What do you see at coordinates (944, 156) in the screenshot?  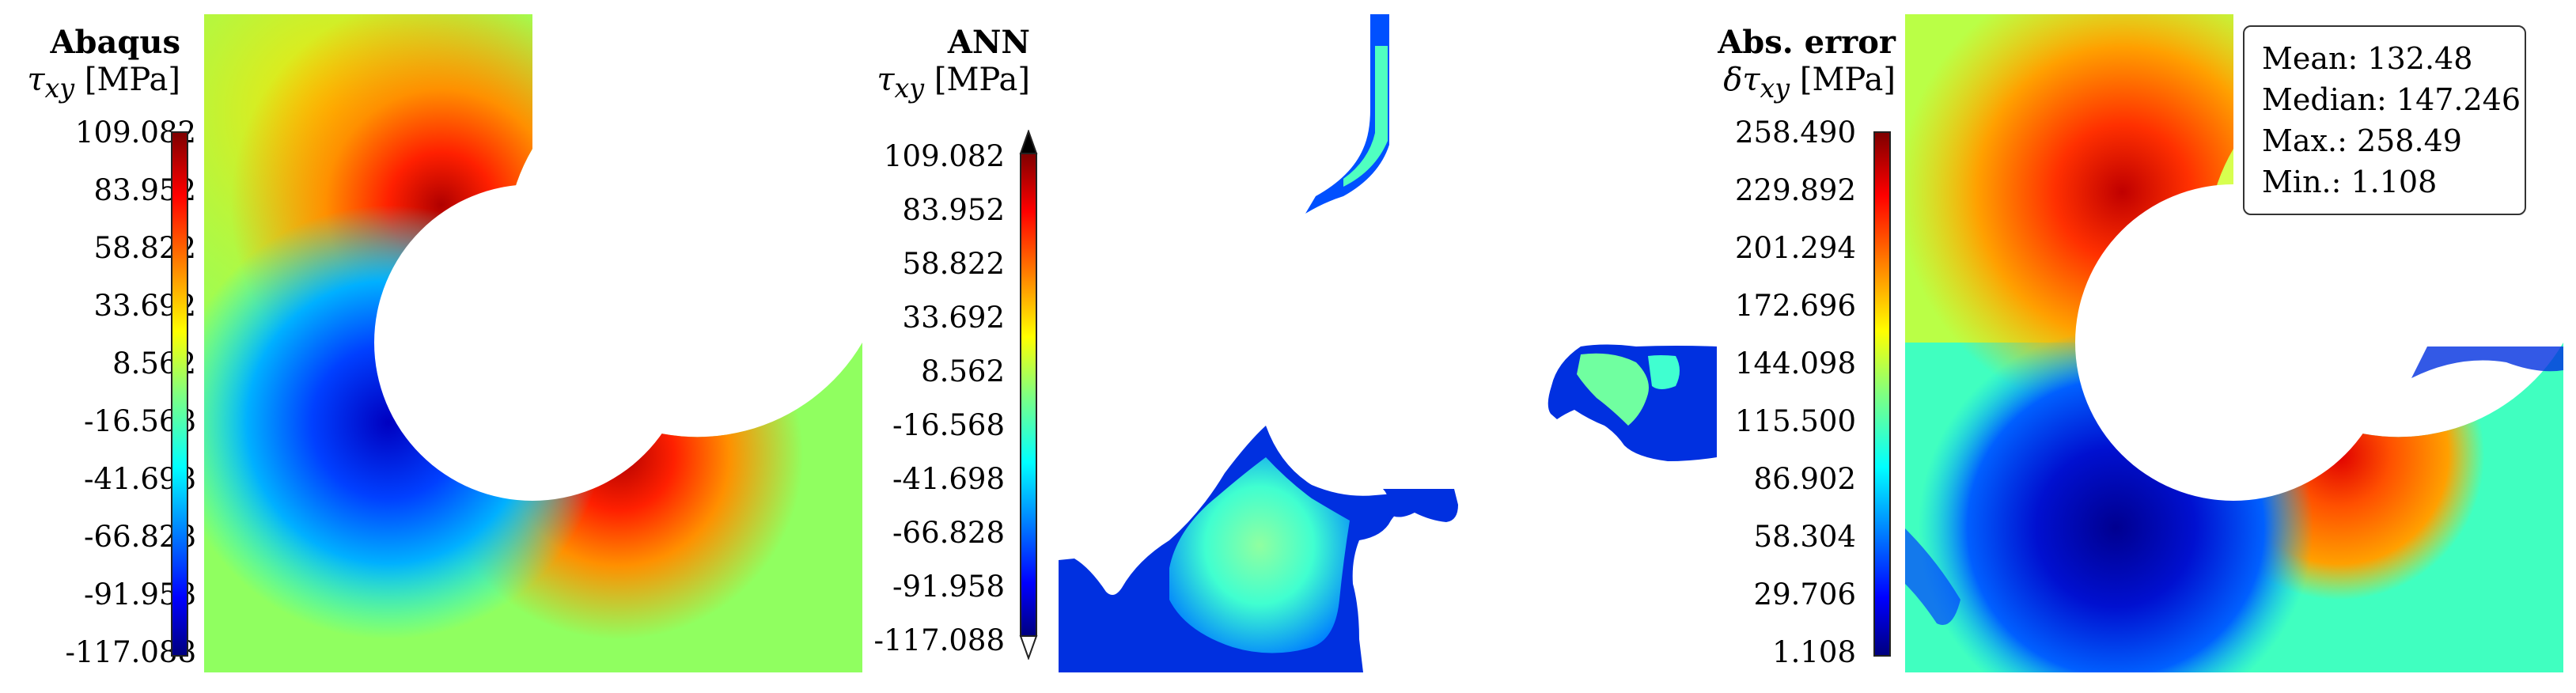 I see `tick-label: 109.082` at bounding box center [944, 156].